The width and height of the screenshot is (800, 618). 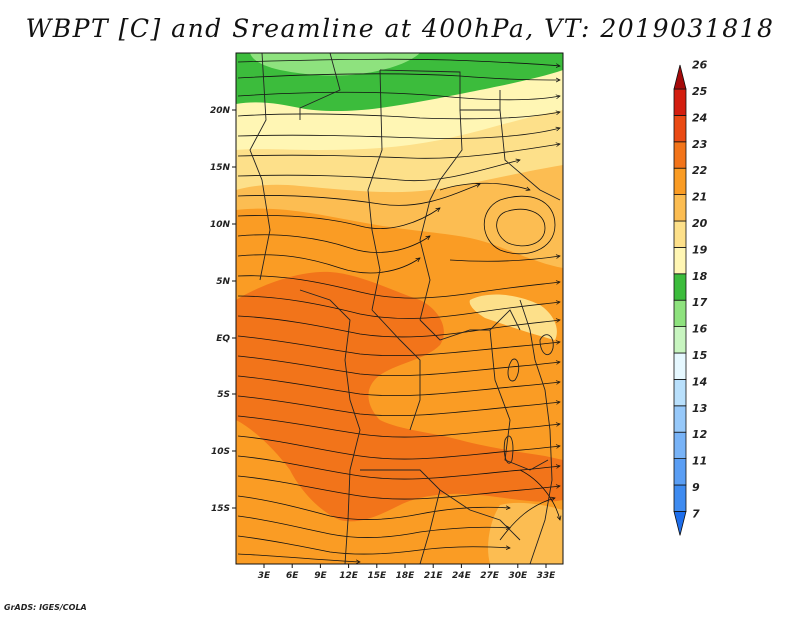 I want to click on colorbar-label: 23, so click(x=700, y=144).